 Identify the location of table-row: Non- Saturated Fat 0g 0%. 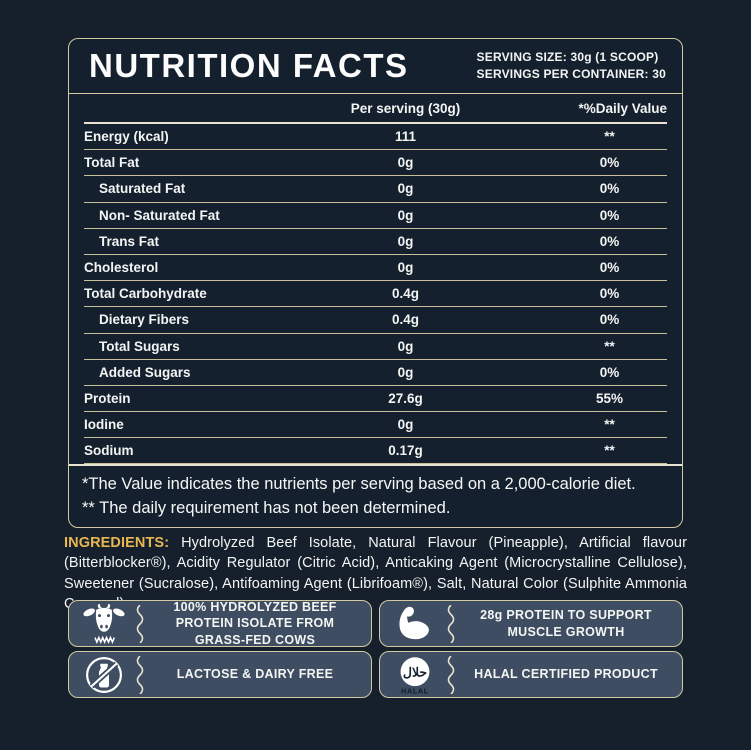
(375, 216).